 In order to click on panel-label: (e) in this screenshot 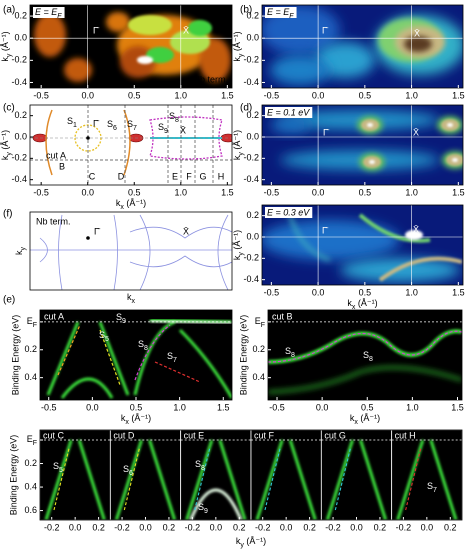, I will do `click(9, 300)`.